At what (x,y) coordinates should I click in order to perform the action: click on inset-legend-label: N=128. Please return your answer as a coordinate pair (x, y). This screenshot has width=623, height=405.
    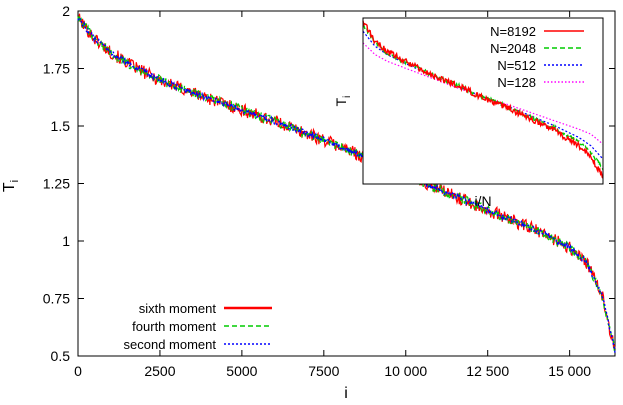
    Looking at the image, I should click on (516, 82).